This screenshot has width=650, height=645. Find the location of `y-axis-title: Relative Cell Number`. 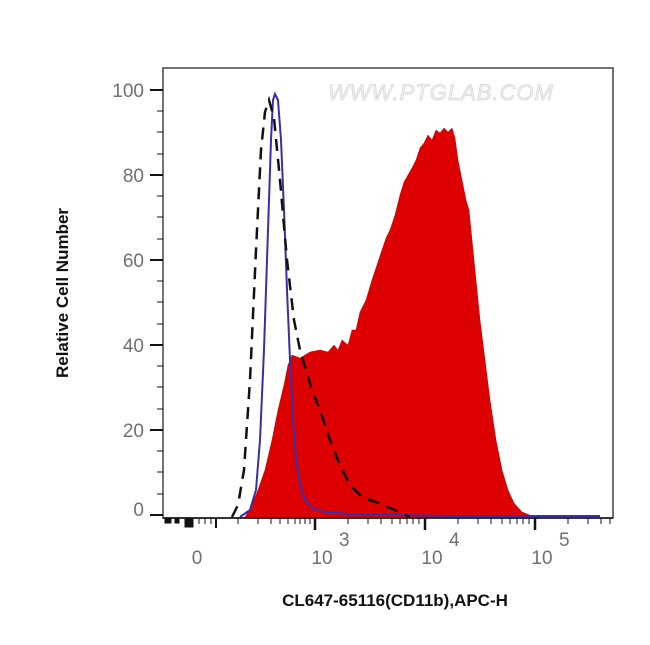

y-axis-title: Relative Cell Number is located at coordinates (62, 293).